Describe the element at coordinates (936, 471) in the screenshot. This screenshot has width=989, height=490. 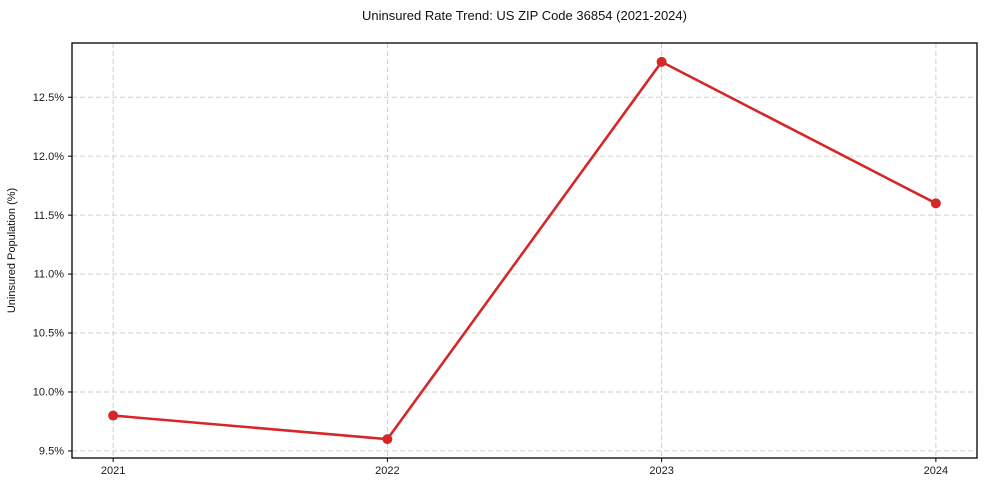
I see `x-tick-label: 2024` at that location.